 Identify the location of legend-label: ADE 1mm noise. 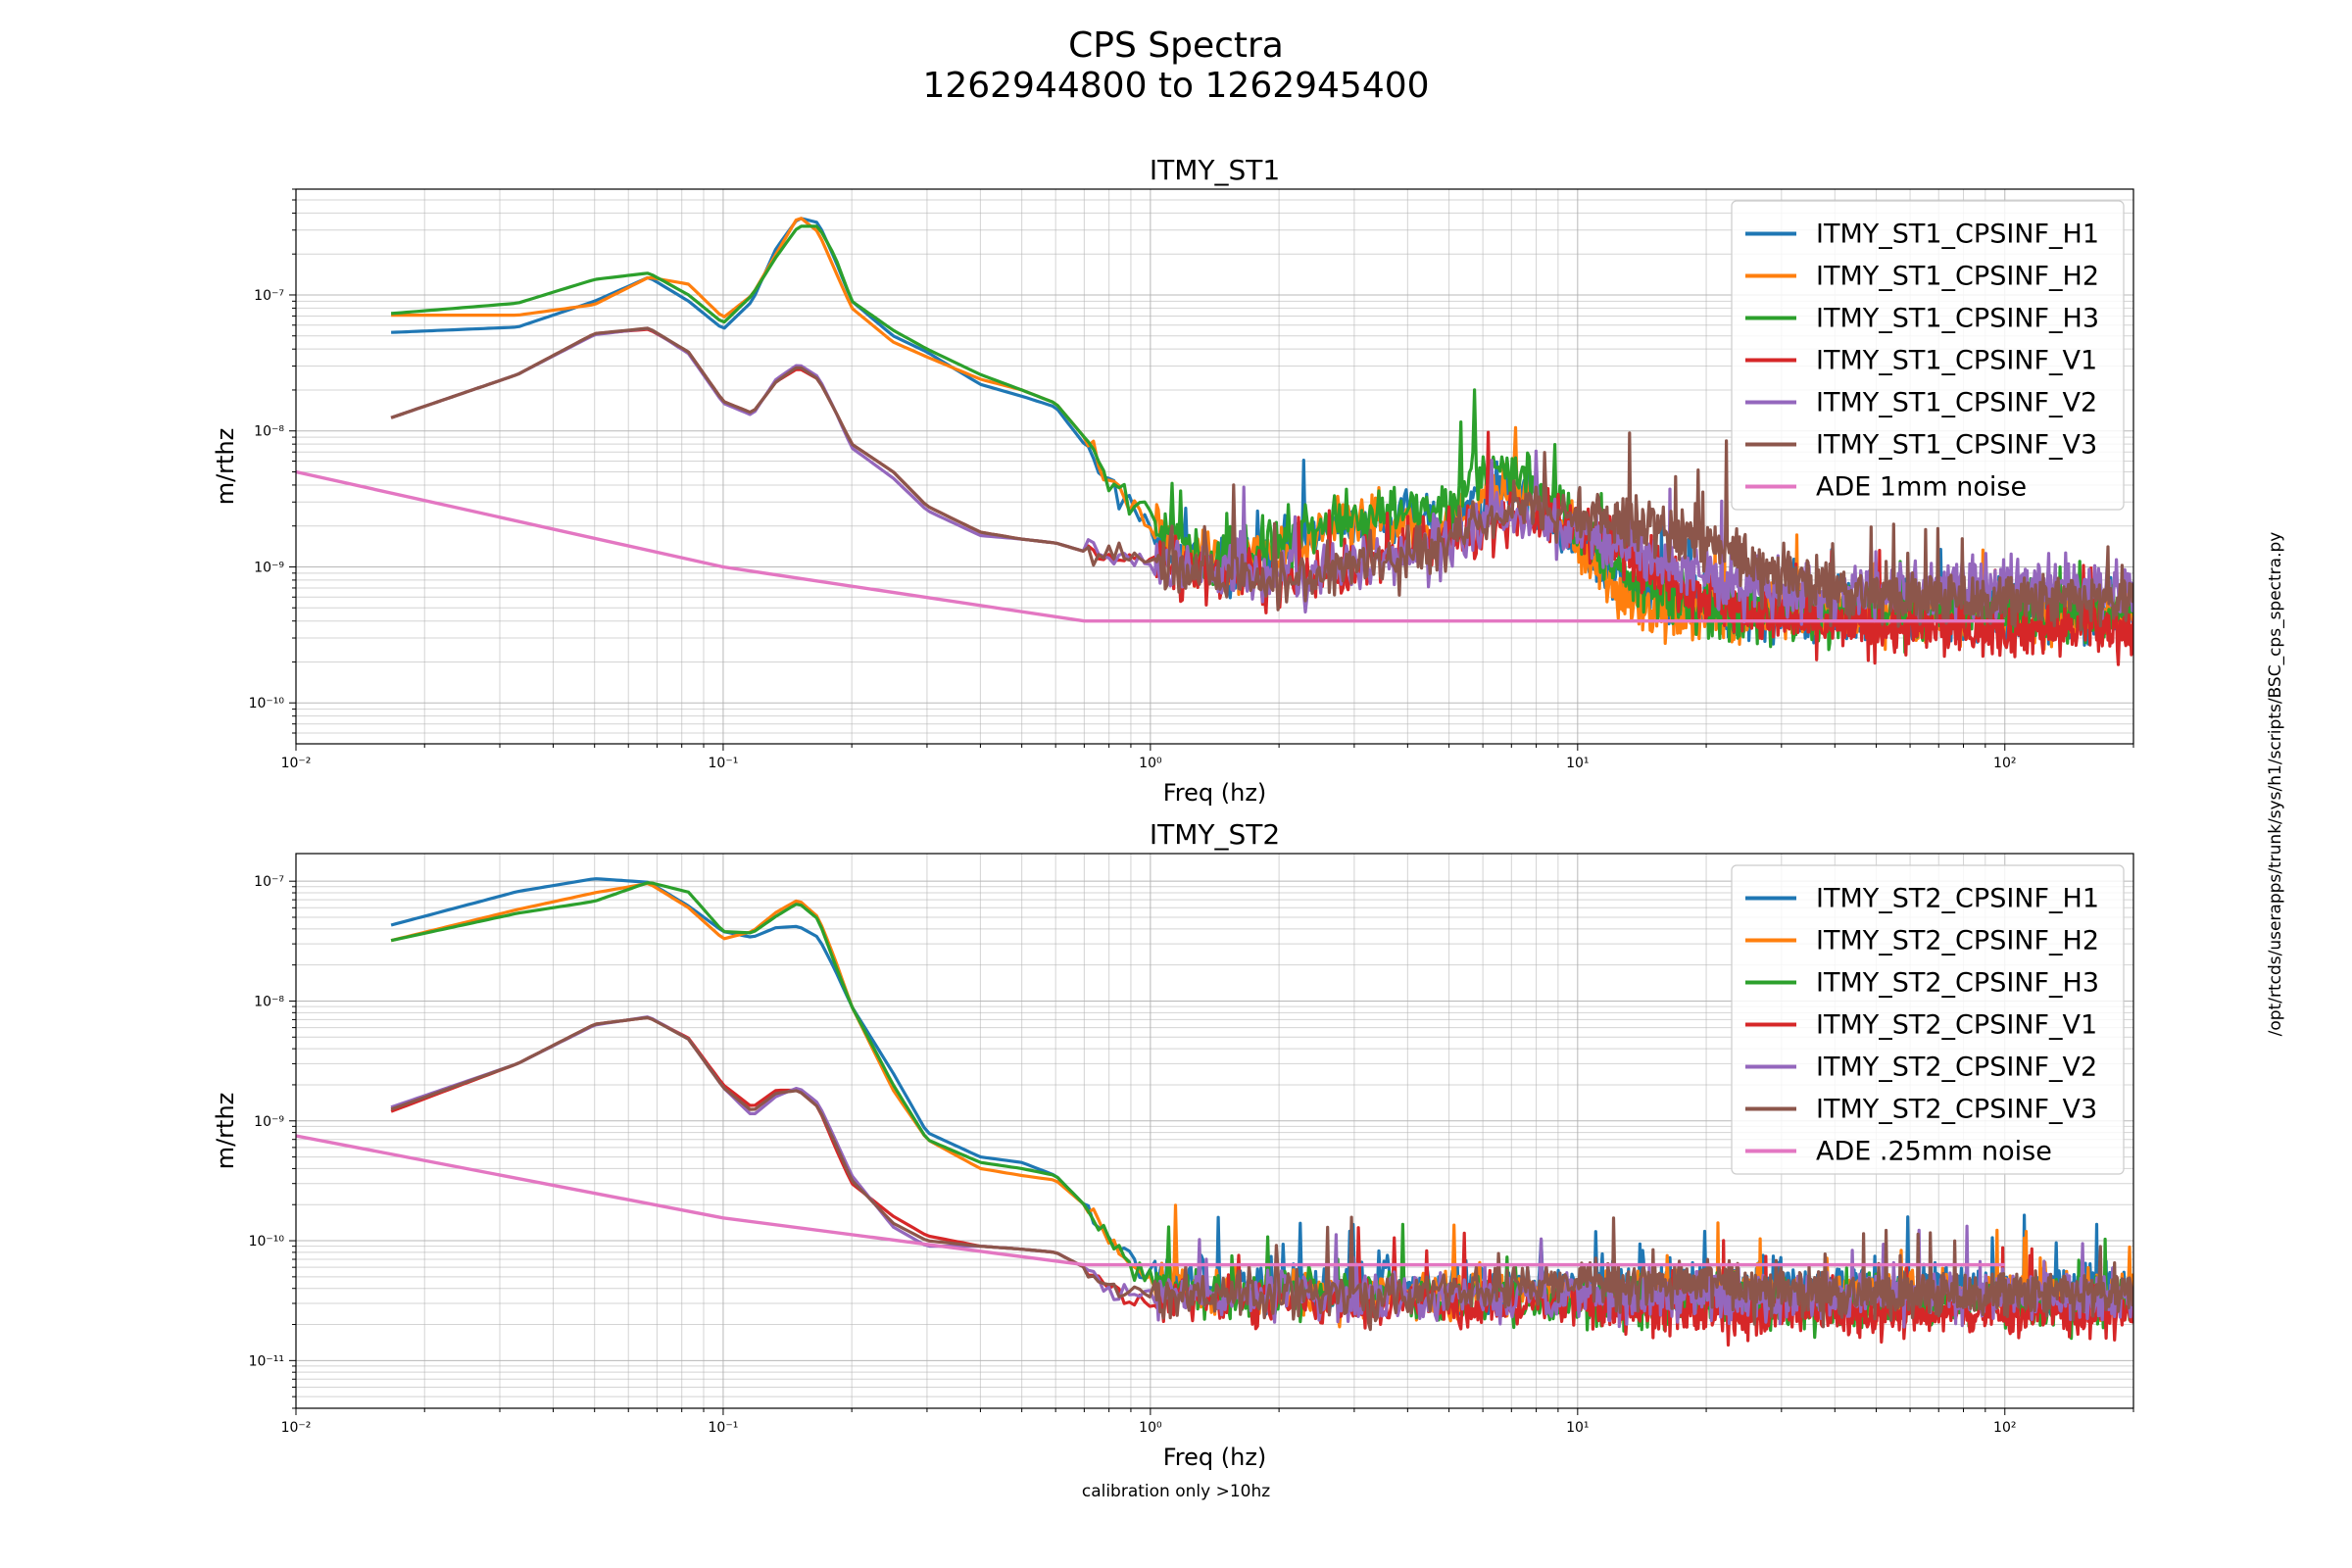
(1921, 487).